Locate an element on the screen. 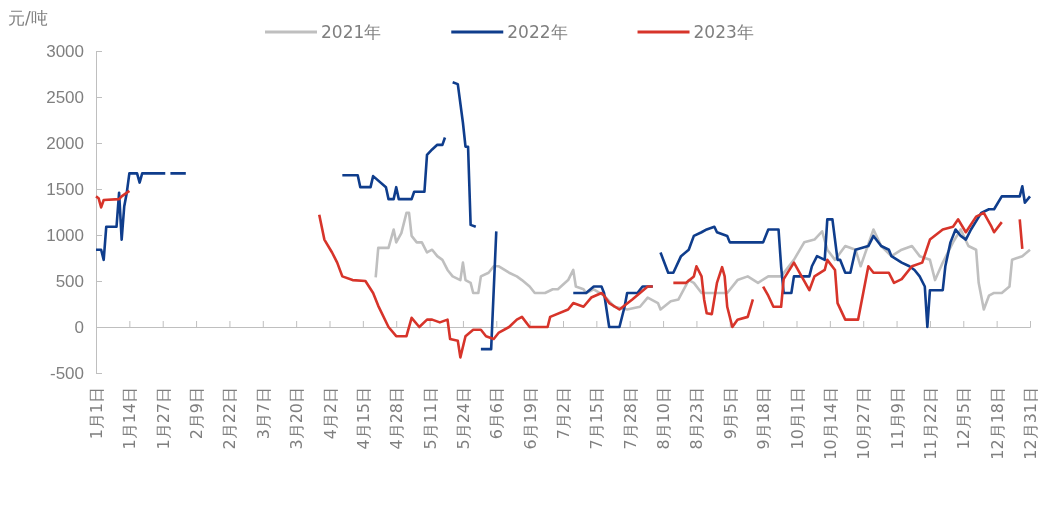 The width and height of the screenshot is (1051, 506). x-tick-label: 7月15日 is located at coordinates (597, 418).